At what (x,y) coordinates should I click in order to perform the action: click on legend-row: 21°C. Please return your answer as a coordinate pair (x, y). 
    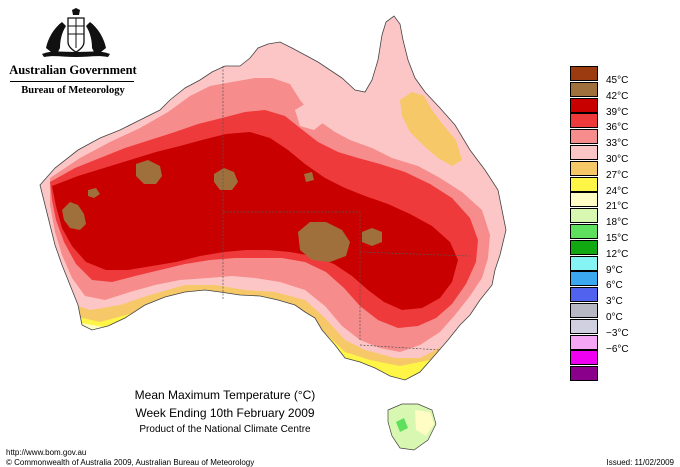
    Looking at the image, I should click on (620, 202).